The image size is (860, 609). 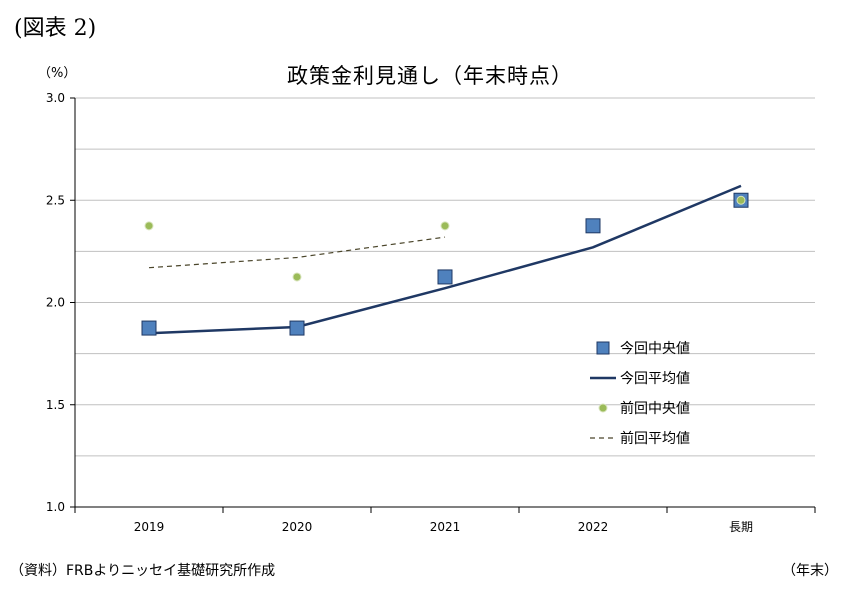 I want to click on source-note: （資料）FRBよりニッセイ基礎研究所作成, so click(x=143, y=571).